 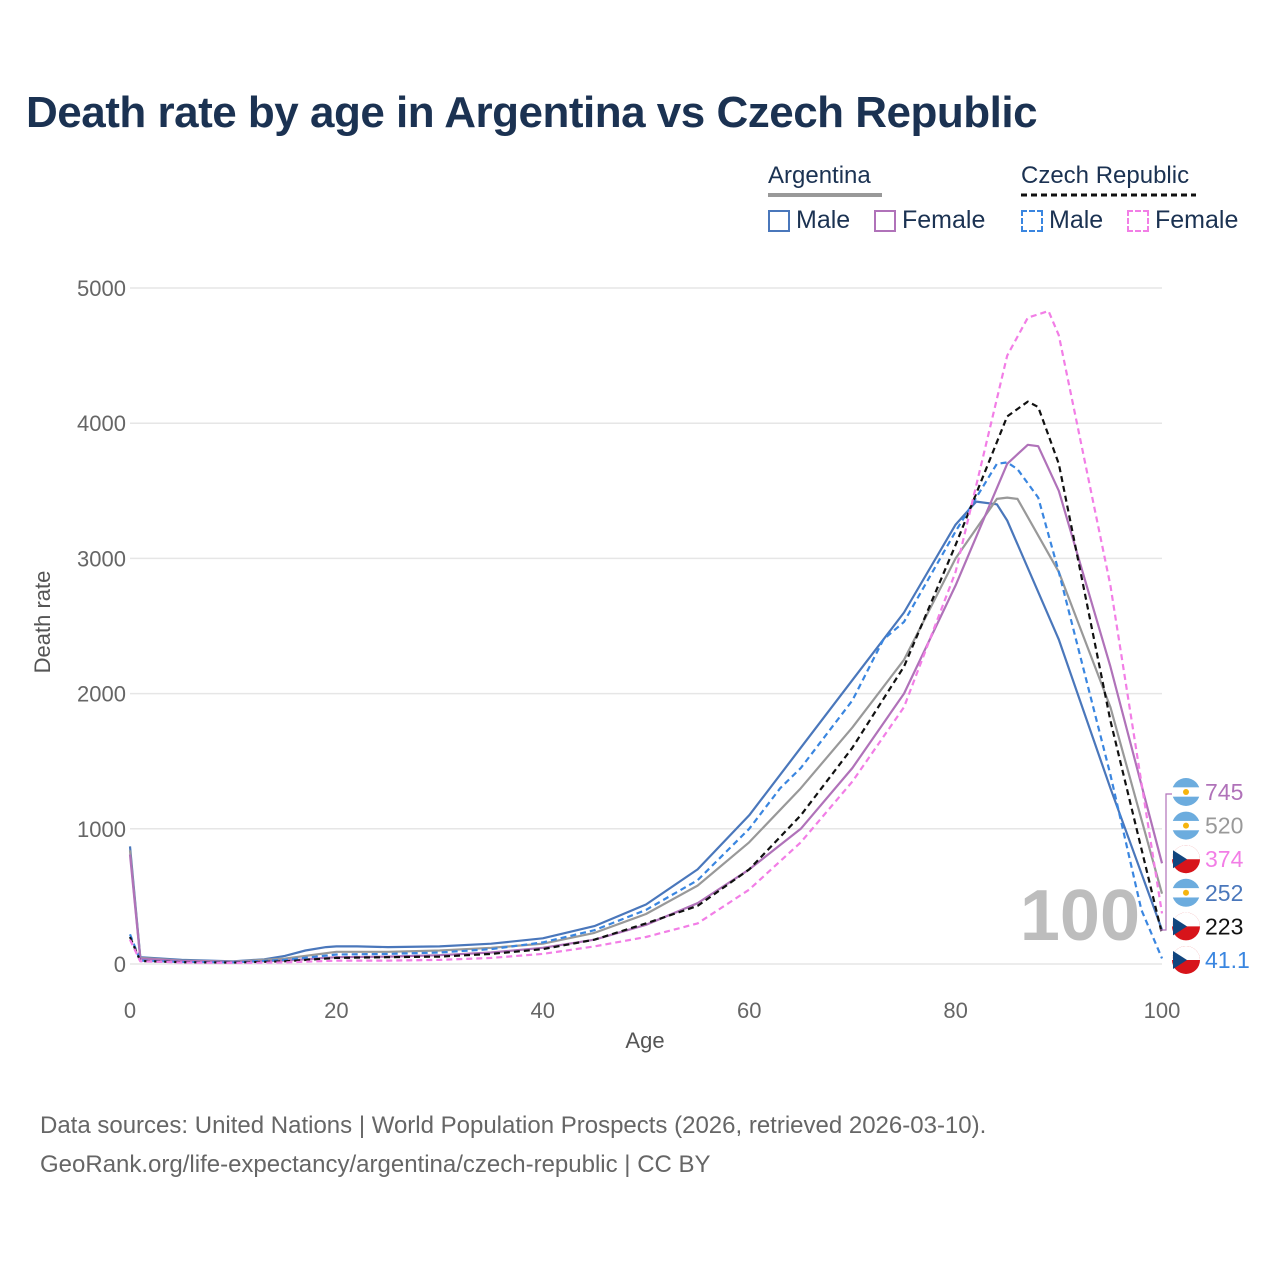 What do you see at coordinates (101, 558) in the screenshot?
I see `y-tick-label: 3000` at bounding box center [101, 558].